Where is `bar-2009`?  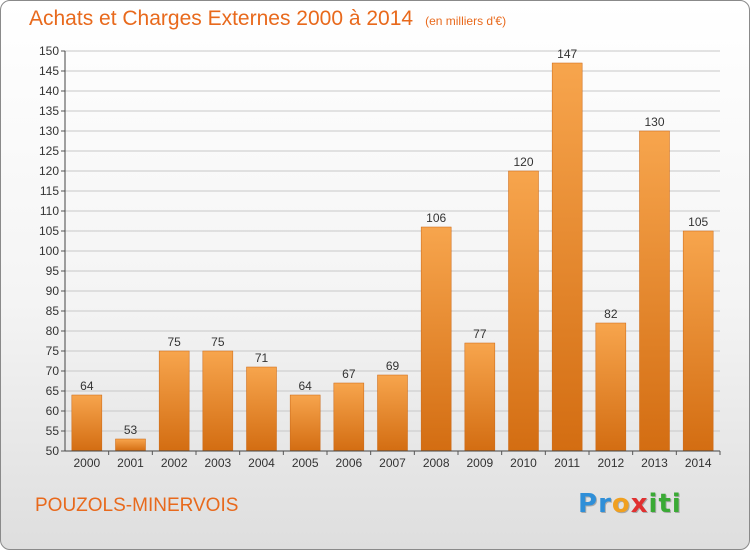 bar-2009 is located at coordinates (480, 397).